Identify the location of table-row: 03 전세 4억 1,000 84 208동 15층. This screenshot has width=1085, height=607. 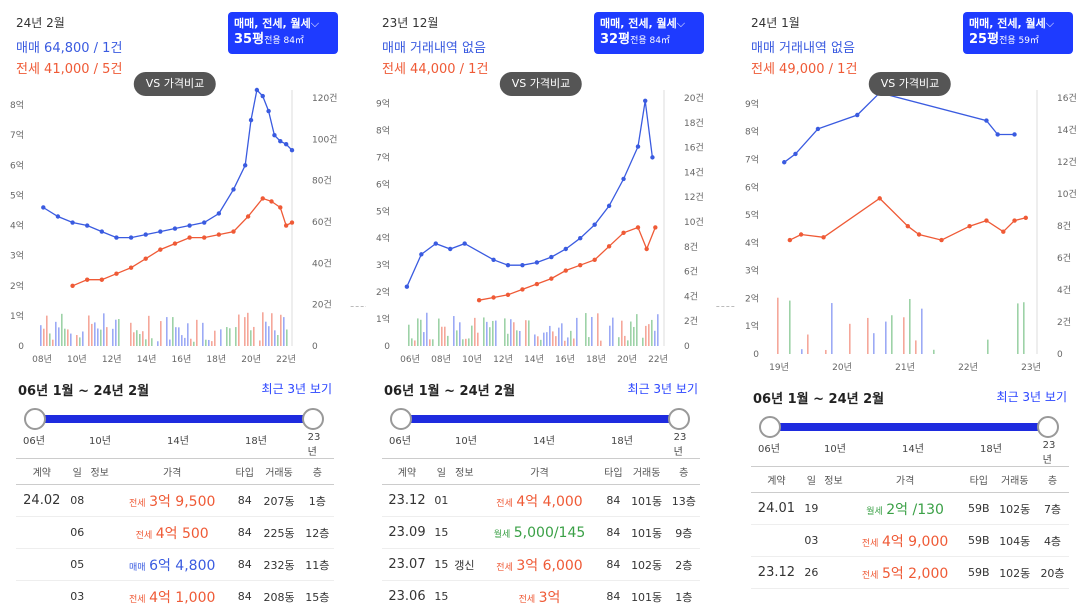
(175, 593).